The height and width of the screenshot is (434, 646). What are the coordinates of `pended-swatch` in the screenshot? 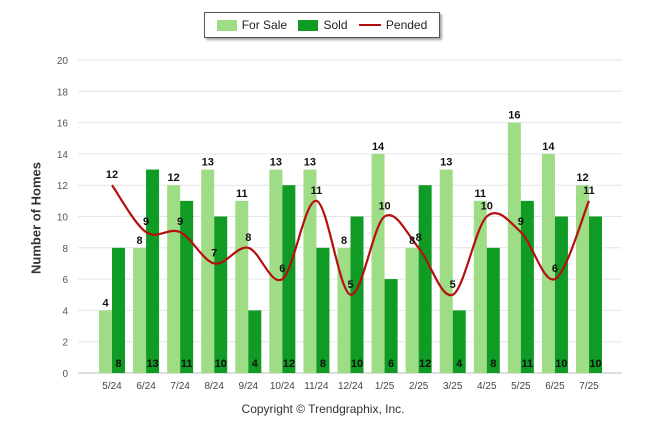 It's located at (369, 25).